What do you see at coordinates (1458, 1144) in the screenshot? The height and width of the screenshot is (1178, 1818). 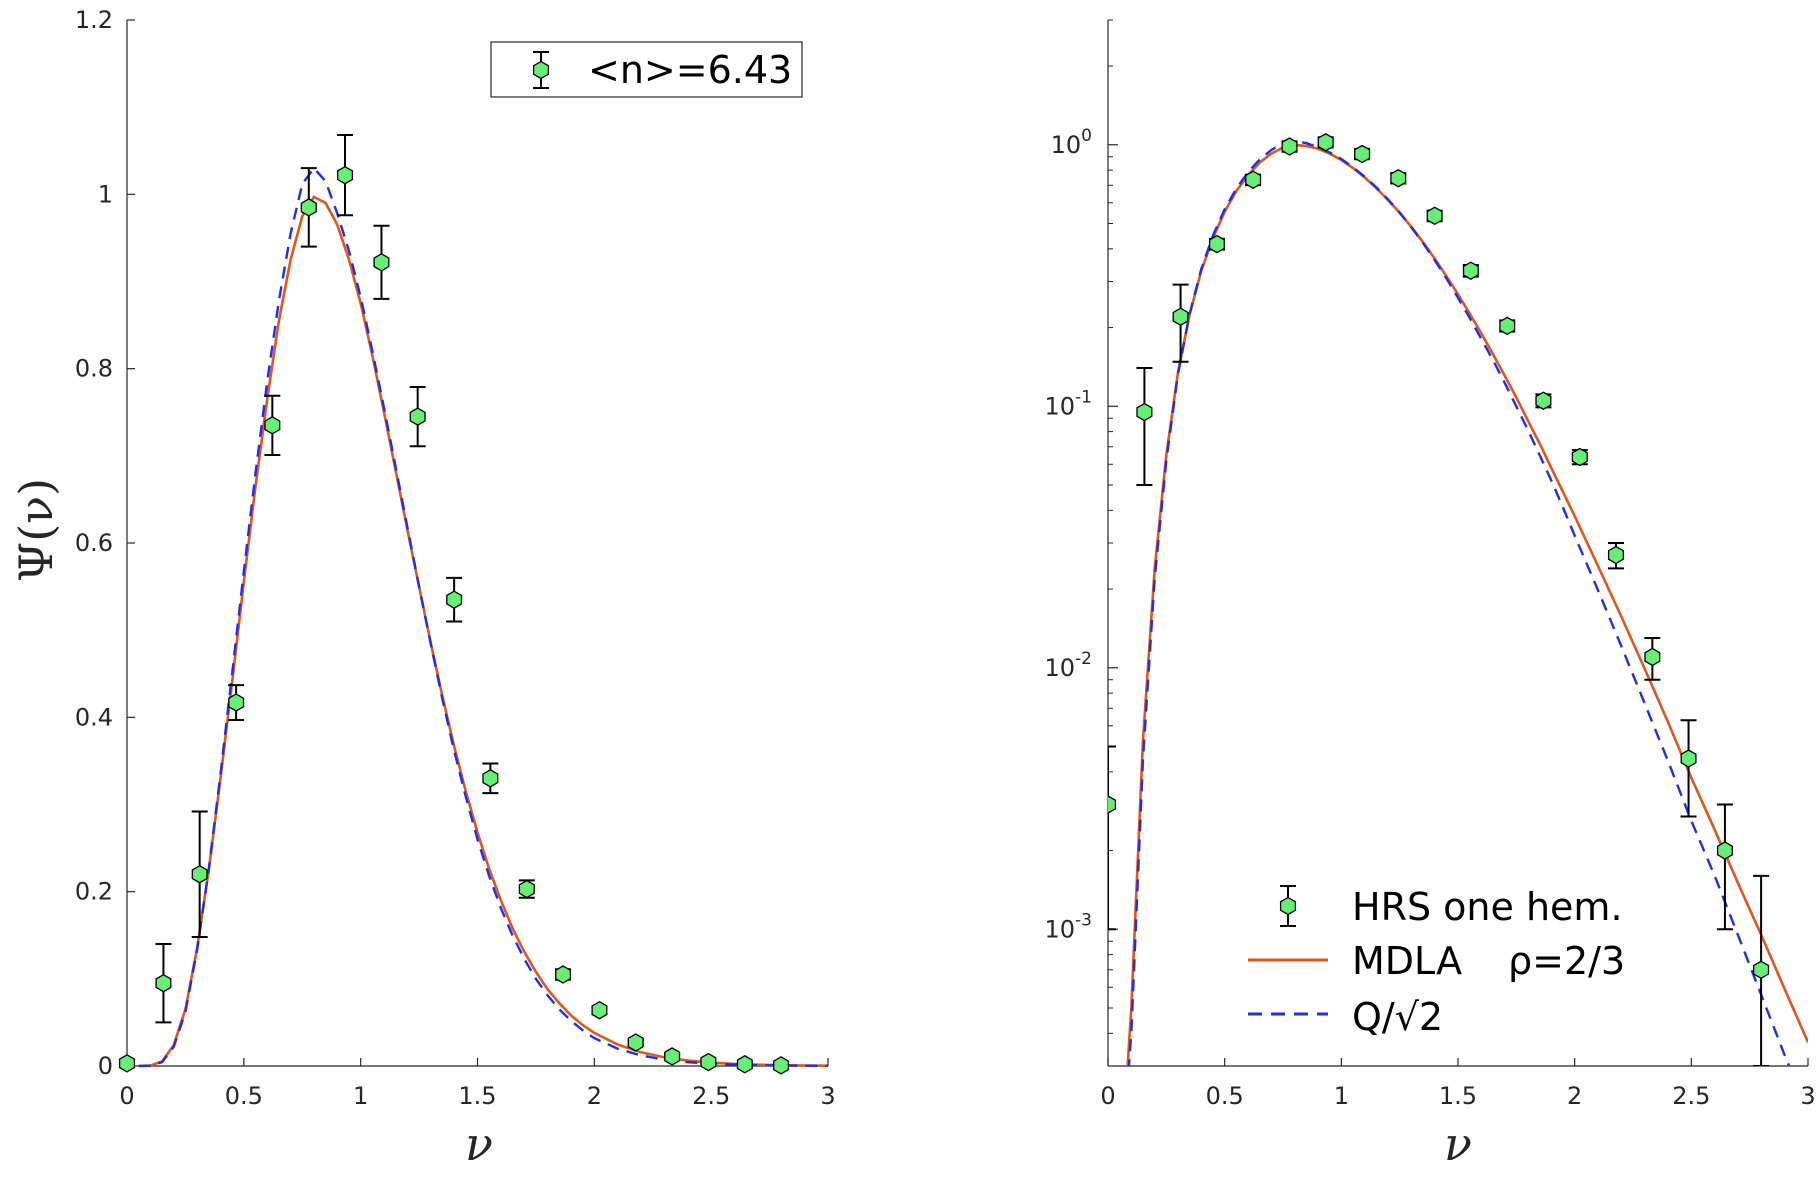 I see `right-xlabel: ν` at bounding box center [1458, 1144].